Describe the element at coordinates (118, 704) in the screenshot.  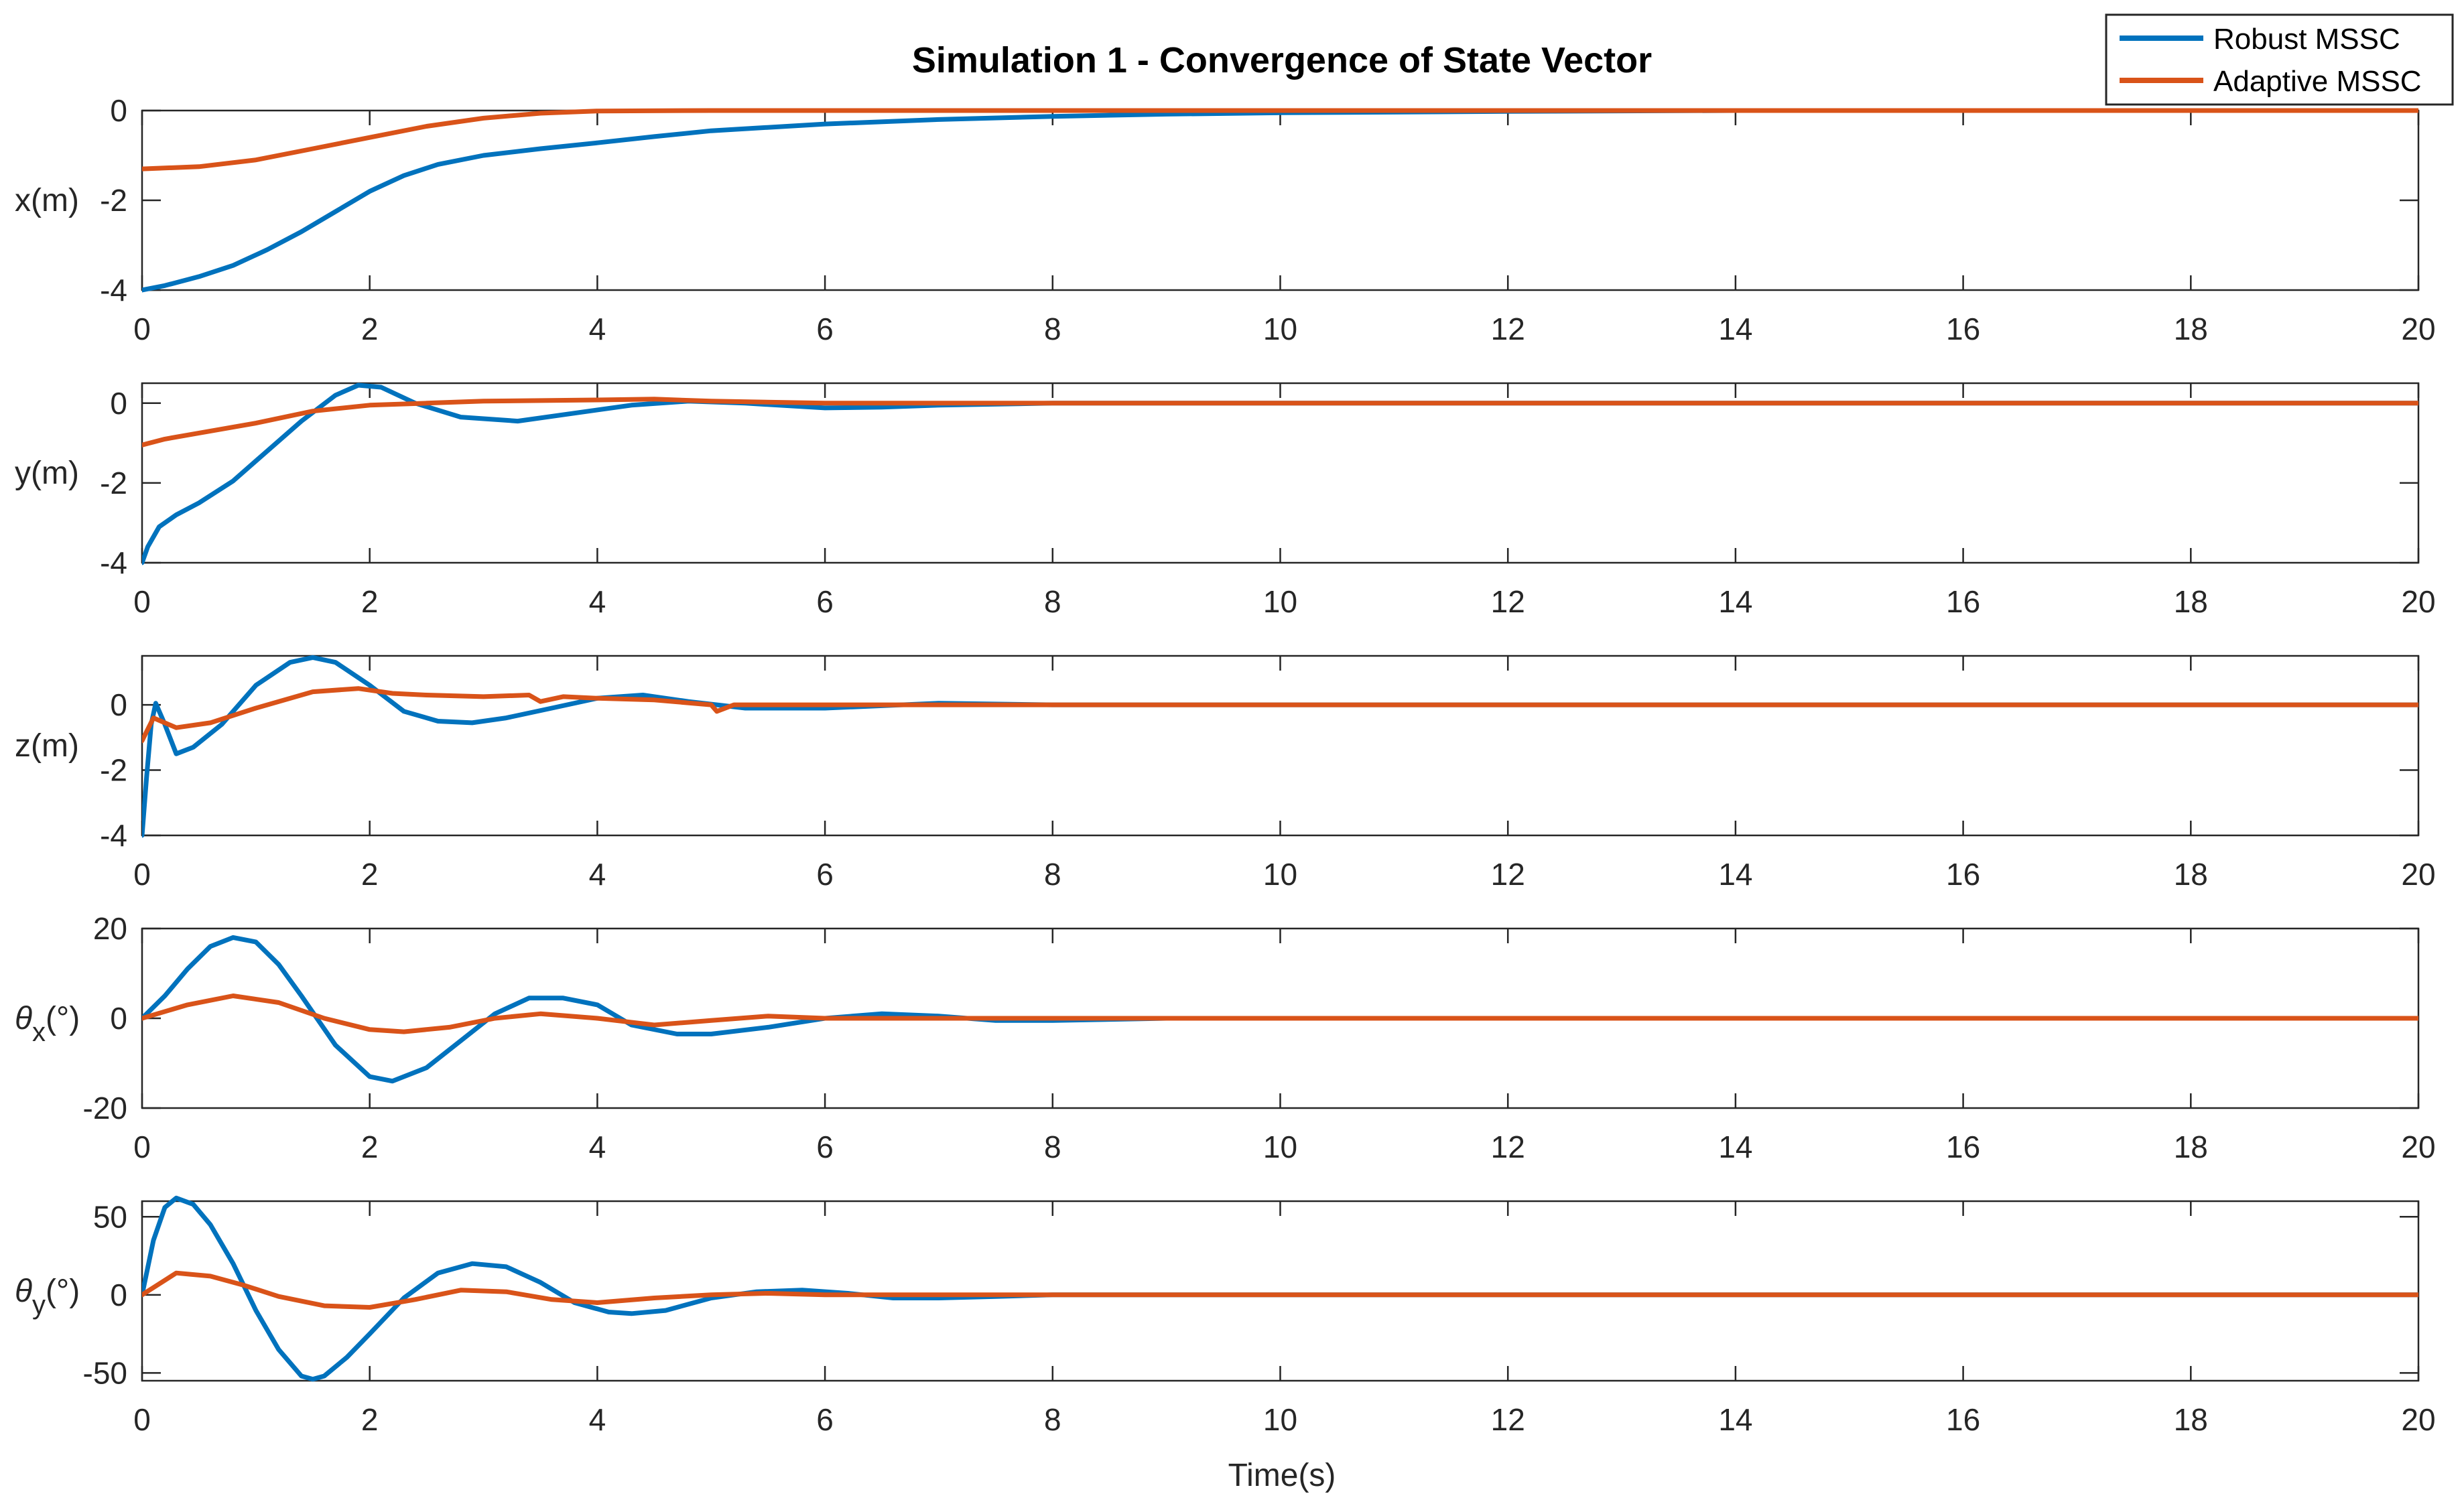
I see `y-tick-label-z: 0` at that location.